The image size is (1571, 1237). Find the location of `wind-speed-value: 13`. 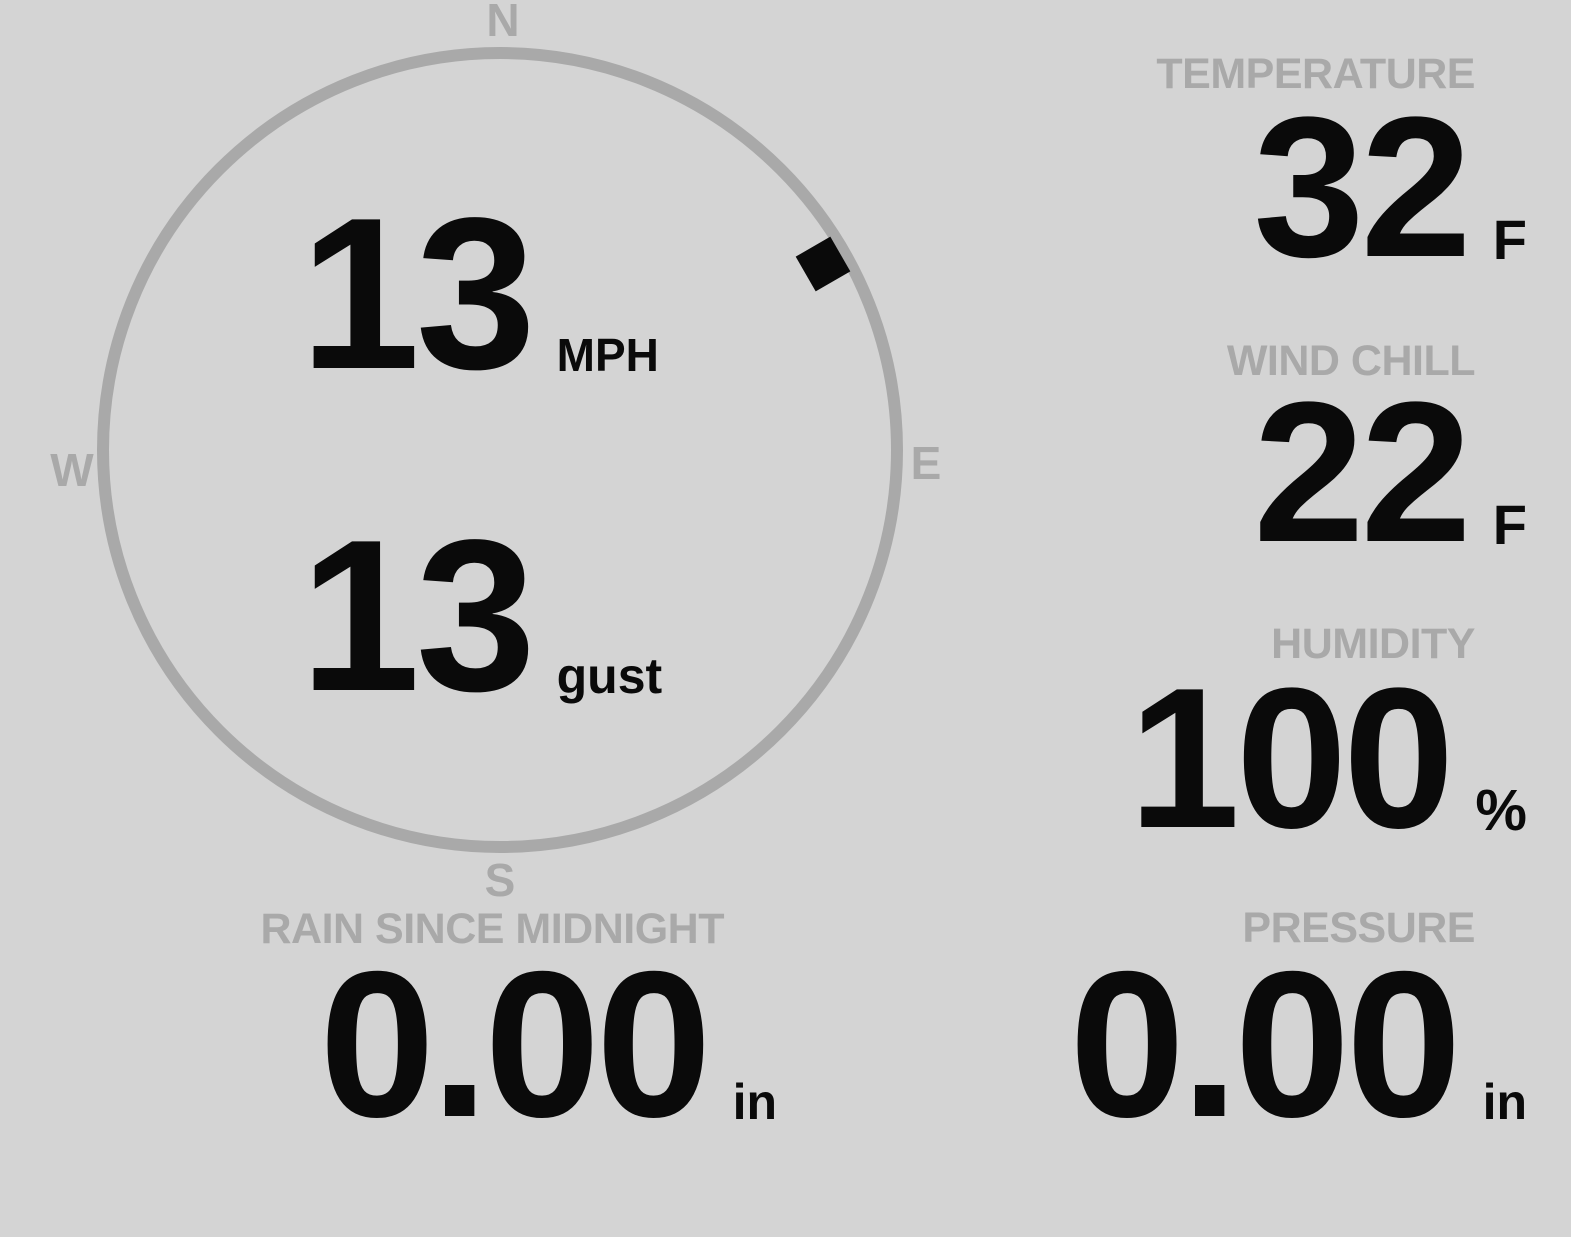

wind-speed-value: 13 is located at coordinates (418, 293).